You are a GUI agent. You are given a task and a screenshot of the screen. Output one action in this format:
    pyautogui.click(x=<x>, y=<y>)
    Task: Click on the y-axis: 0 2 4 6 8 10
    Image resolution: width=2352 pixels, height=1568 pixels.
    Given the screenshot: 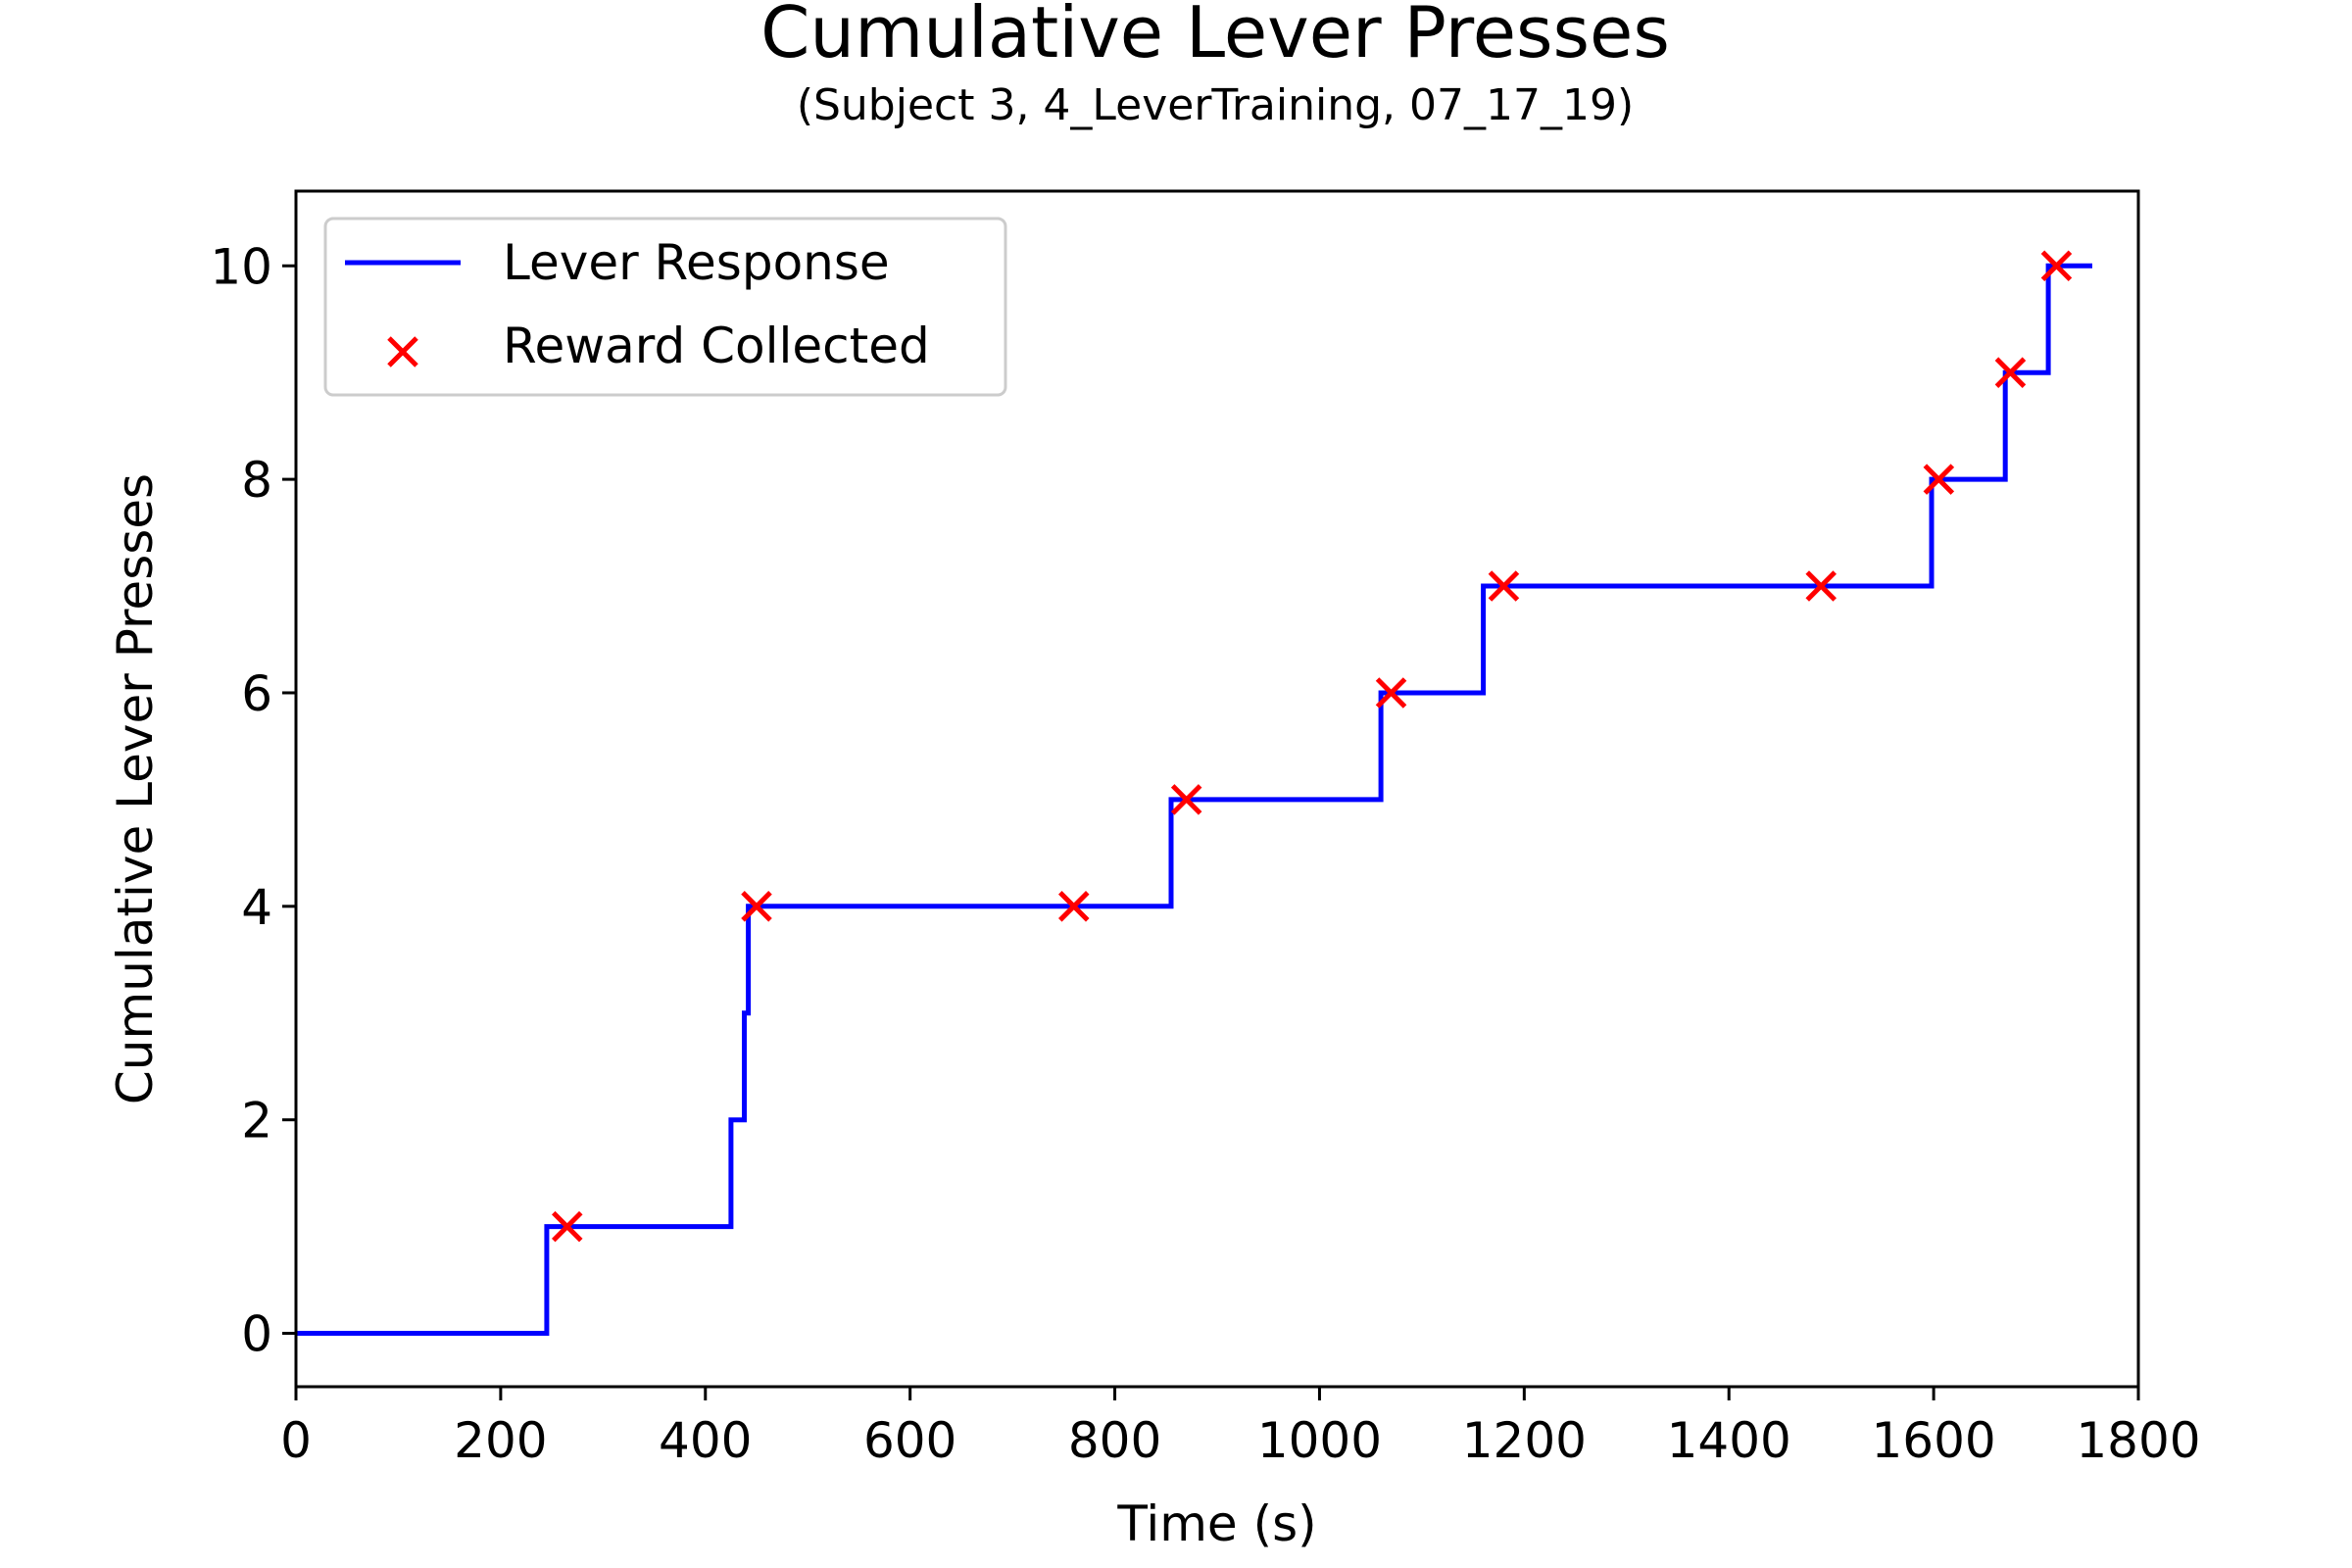 What is the action you would take?
    pyautogui.click(x=253, y=800)
    